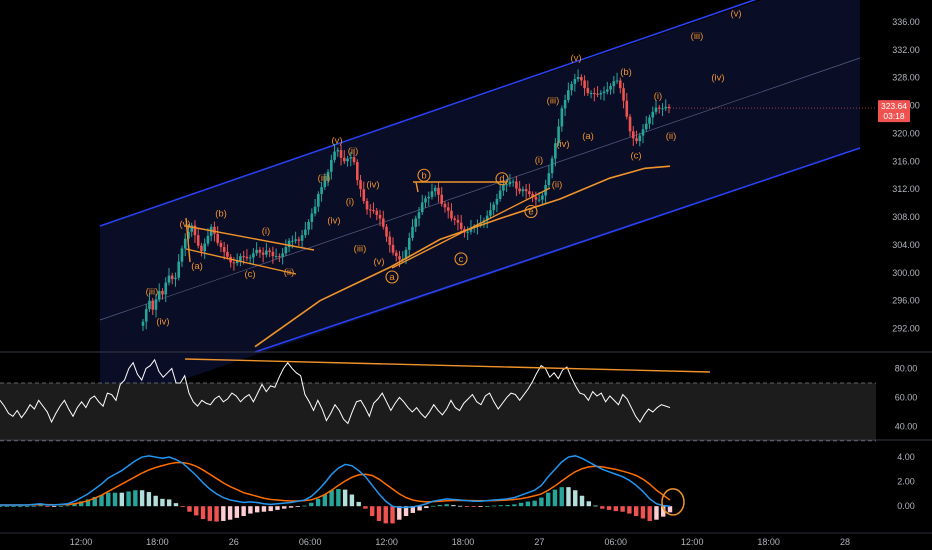 The width and height of the screenshot is (932, 550). Describe the element at coordinates (438, 411) in the screenshot. I see `rsi-band-fill` at that location.